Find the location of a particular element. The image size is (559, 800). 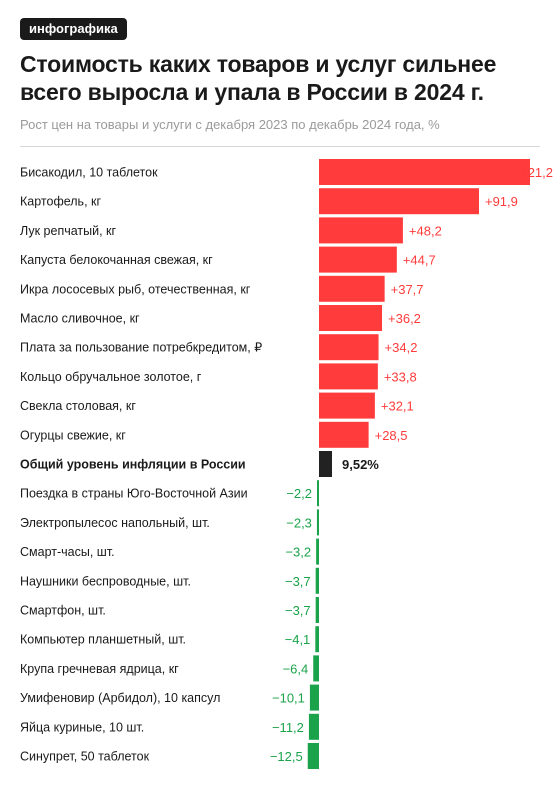

category-label: Яйца куриные, 10 шт. is located at coordinates (82, 727).